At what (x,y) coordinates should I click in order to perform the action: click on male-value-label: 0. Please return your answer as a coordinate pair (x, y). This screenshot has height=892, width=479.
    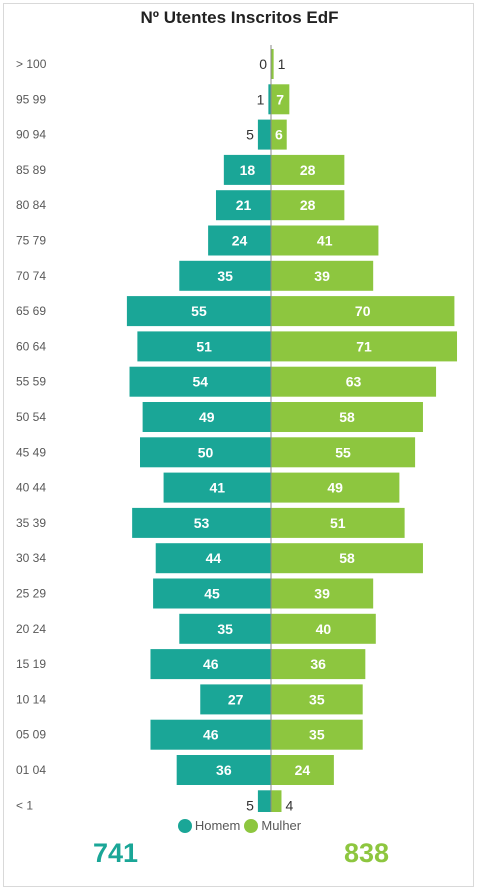
    Looking at the image, I should click on (263, 64).